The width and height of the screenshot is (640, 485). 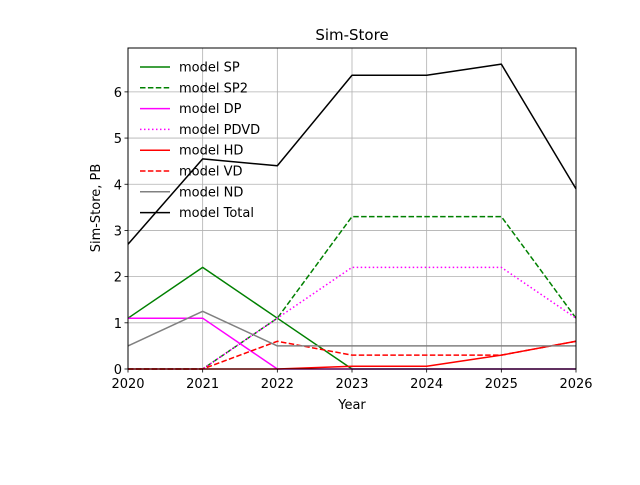 What do you see at coordinates (202, 384) in the screenshot?
I see `x-tick-label: 2021` at bounding box center [202, 384].